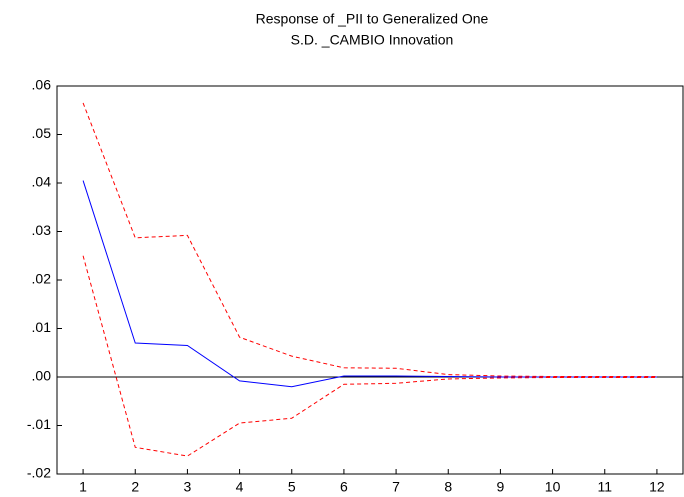  Describe the element at coordinates (448, 487) in the screenshot. I see `x-tick-label: 8` at that location.